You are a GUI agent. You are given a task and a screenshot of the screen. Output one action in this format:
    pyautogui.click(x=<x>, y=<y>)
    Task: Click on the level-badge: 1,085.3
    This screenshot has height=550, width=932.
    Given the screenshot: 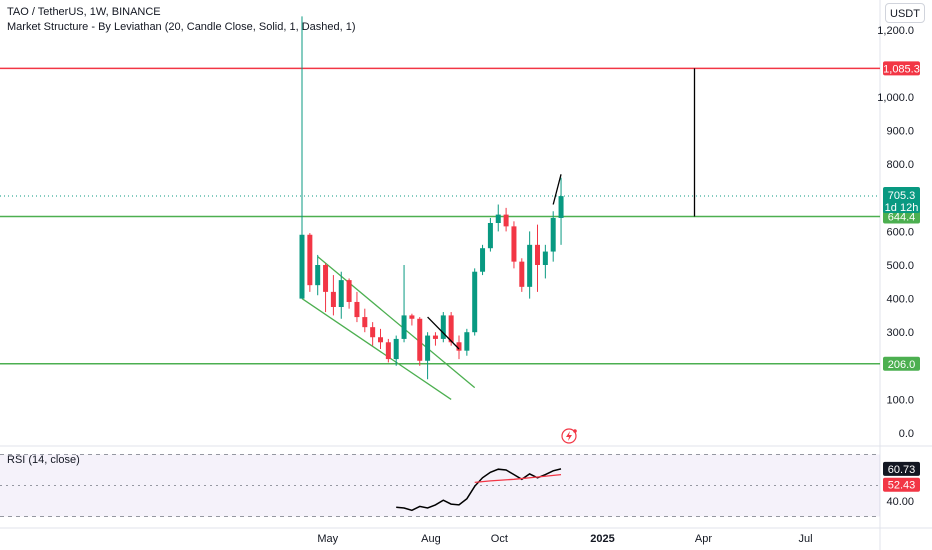 What is the action you would take?
    pyautogui.click(x=901, y=69)
    